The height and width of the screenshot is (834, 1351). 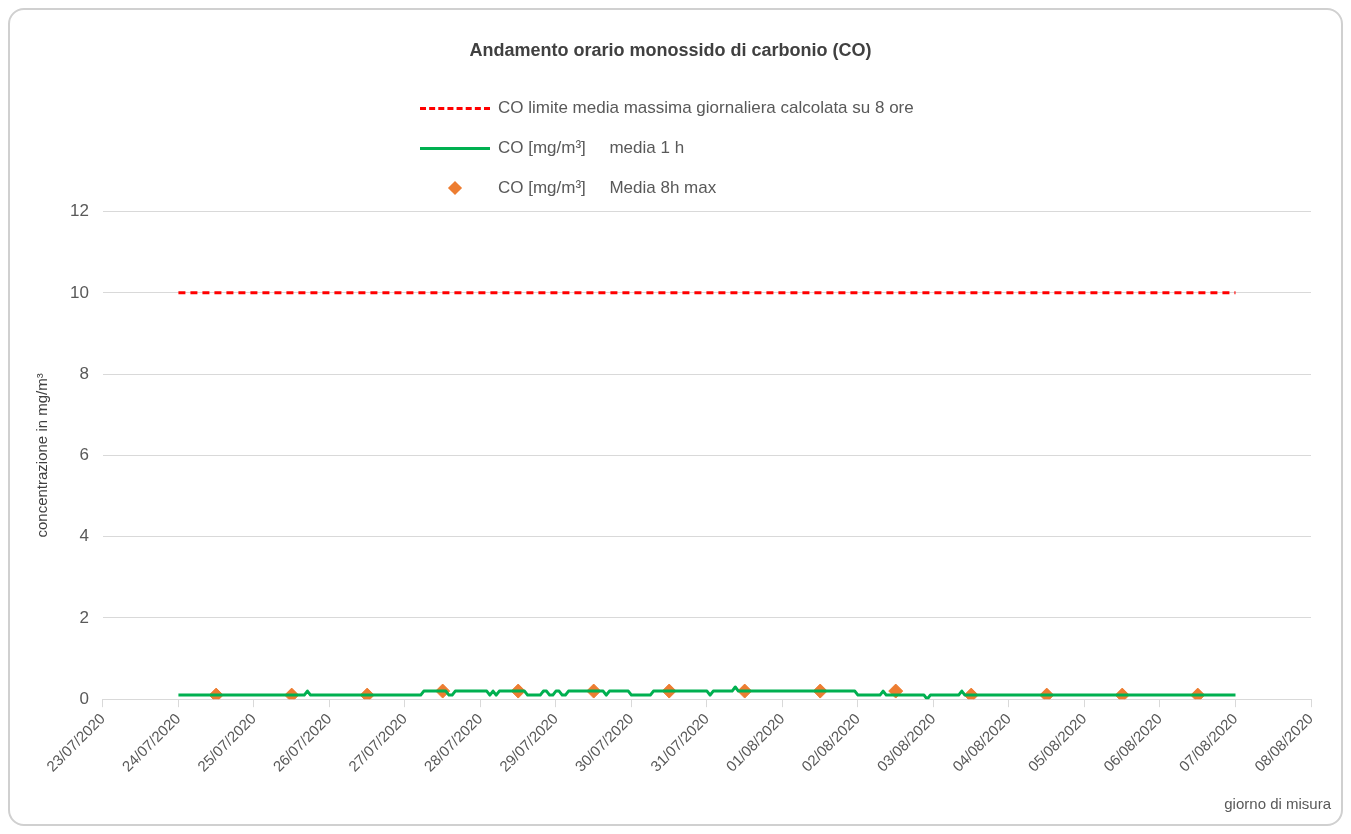 What do you see at coordinates (84, 617) in the screenshot?
I see `y-tick-label: 2` at bounding box center [84, 617].